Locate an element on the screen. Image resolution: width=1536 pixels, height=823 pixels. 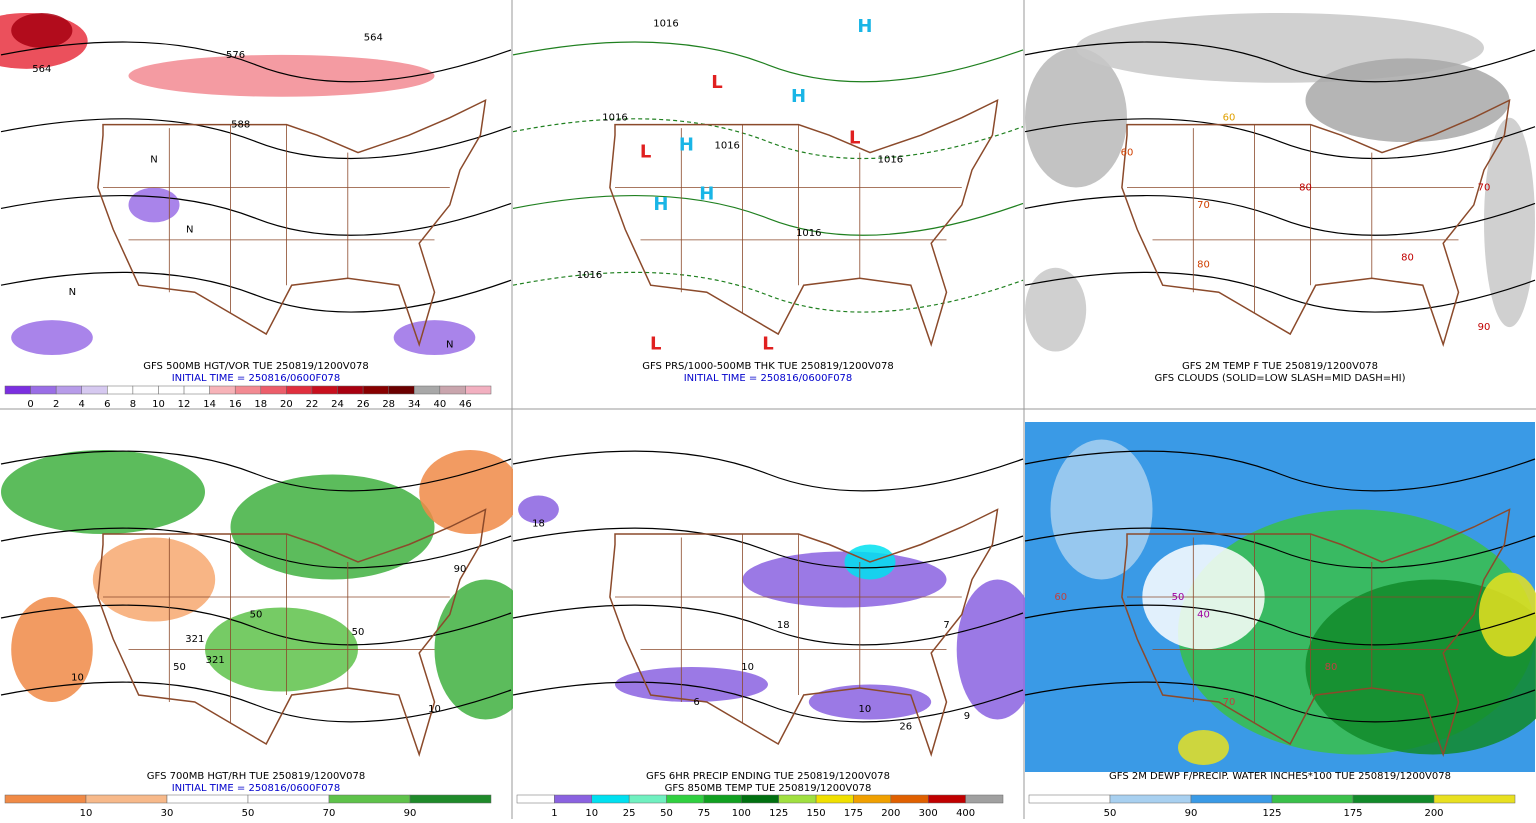
colorbar-label: 24 is located at coordinates (337, 404).